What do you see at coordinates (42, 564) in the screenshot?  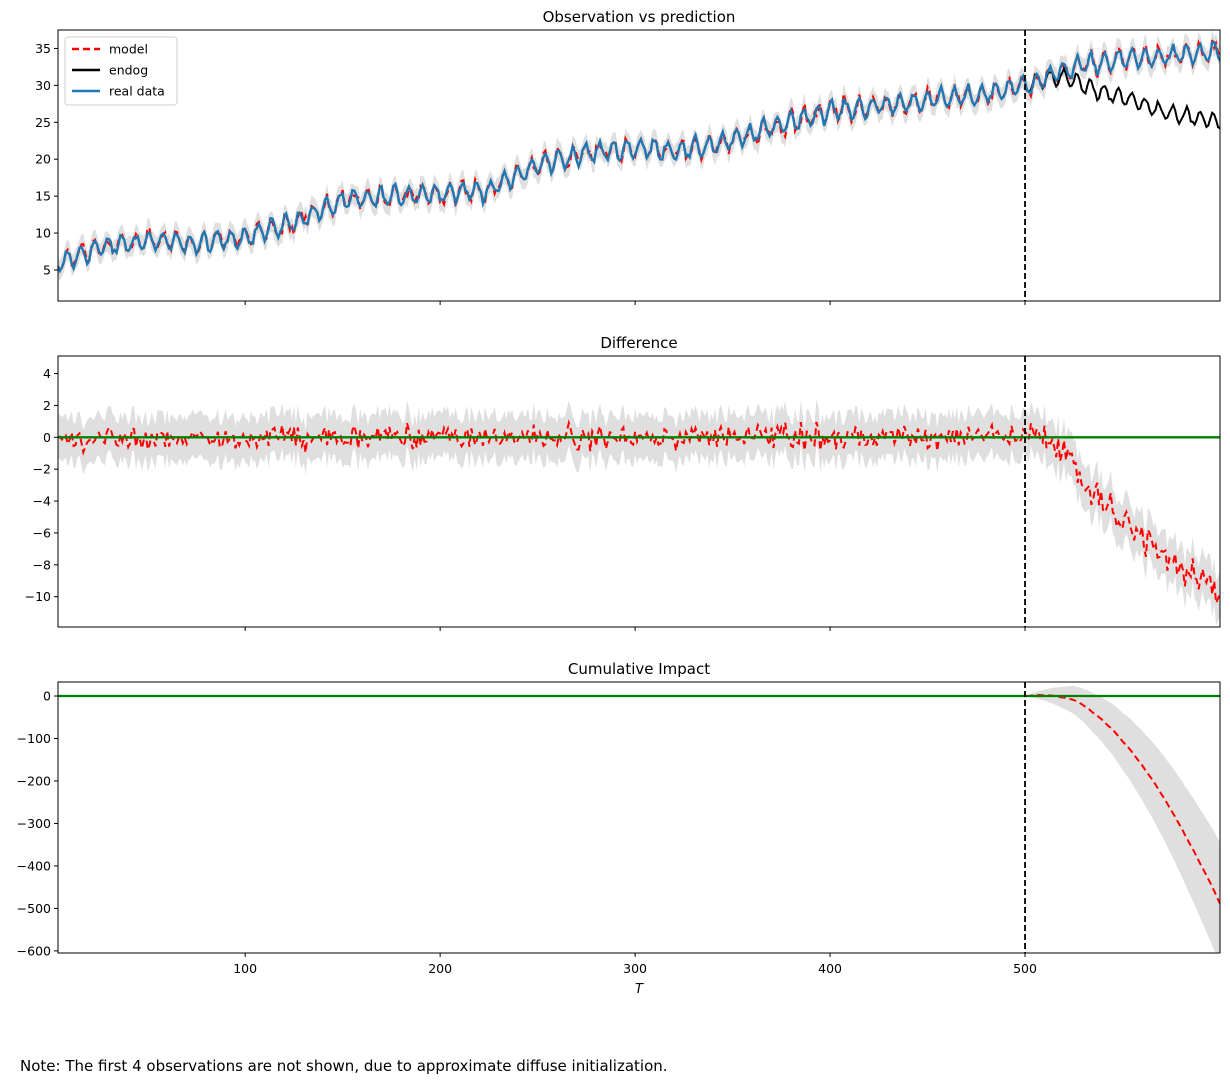 I see `y-tick-label: −8` at bounding box center [42, 564].